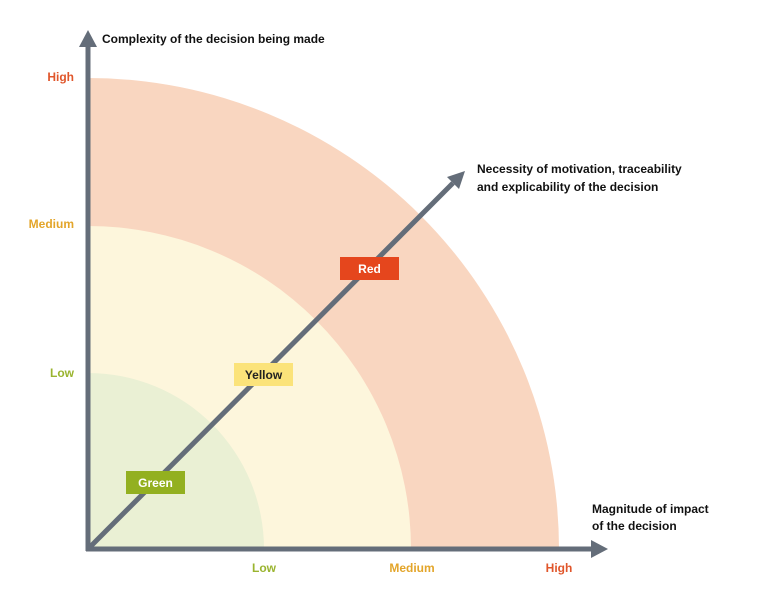 This screenshot has width=764, height=591. Describe the element at coordinates (568, 187) in the screenshot. I see `diagonal-axis-title-line2: and explicability of the decision` at that location.